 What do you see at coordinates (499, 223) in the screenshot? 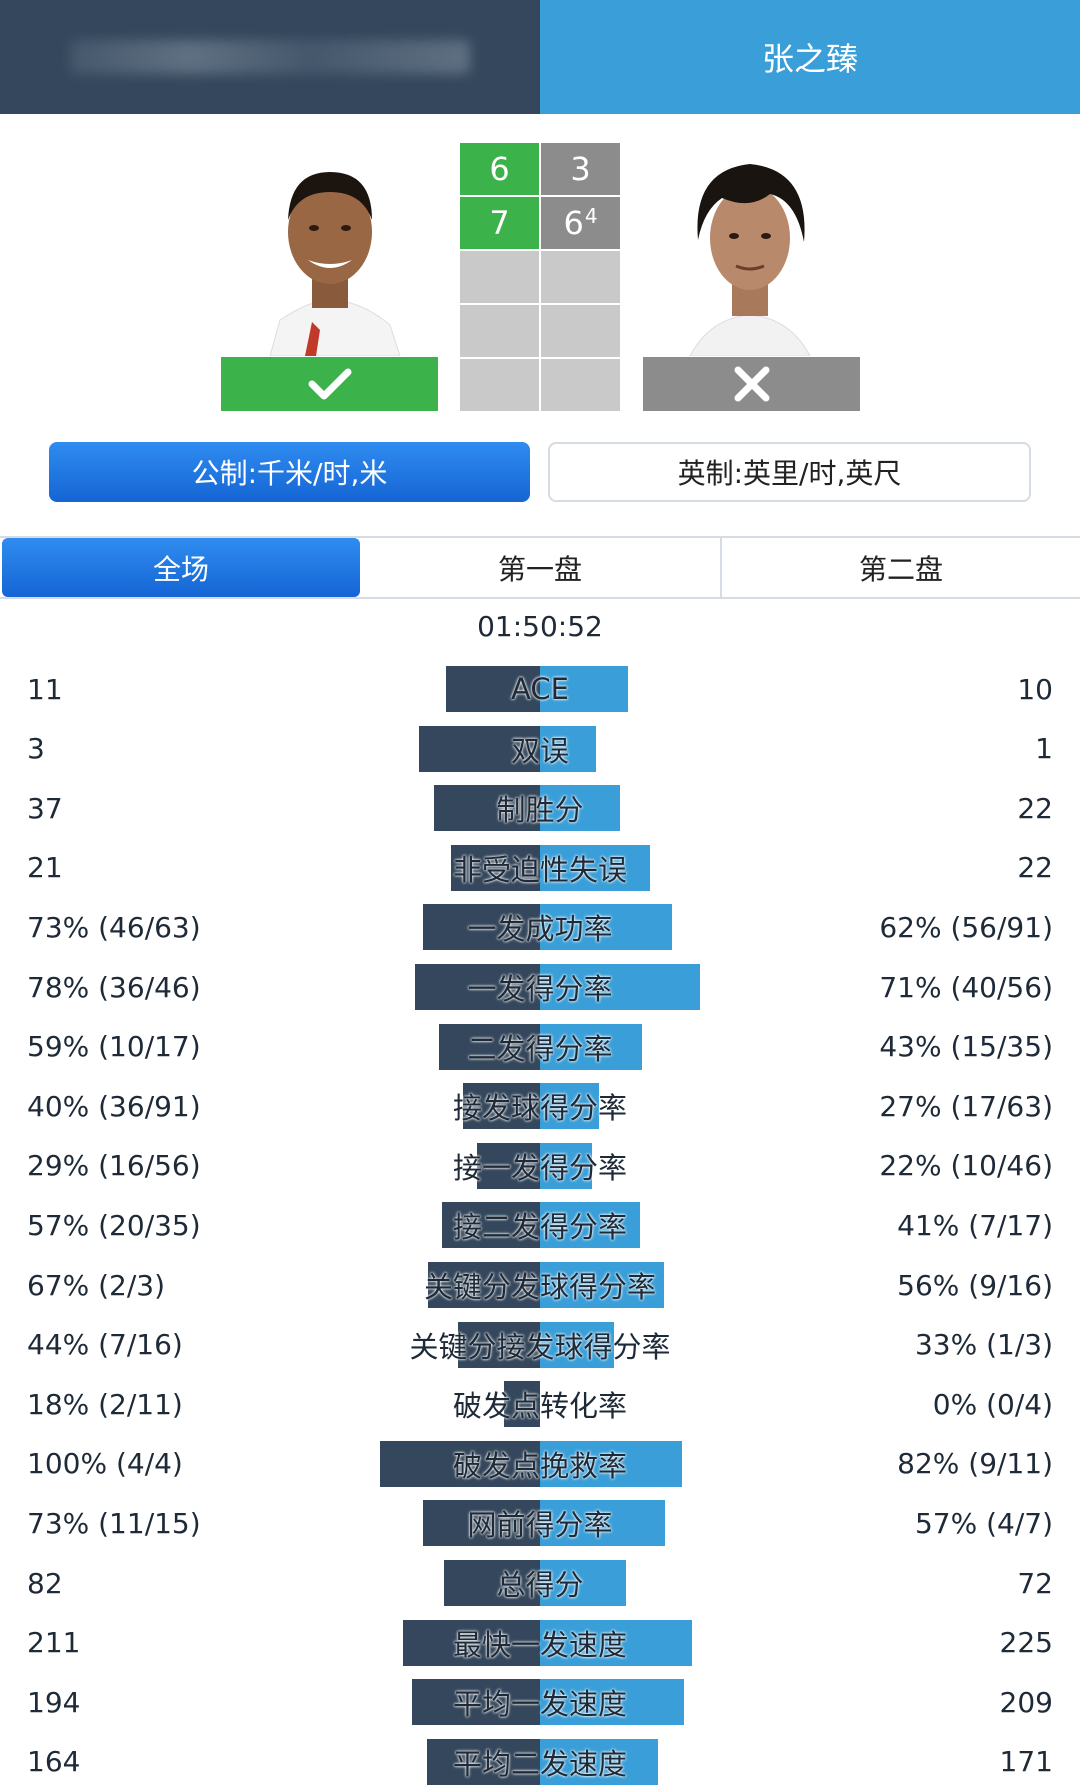
I see `set2-player1-score: 7` at bounding box center [499, 223].